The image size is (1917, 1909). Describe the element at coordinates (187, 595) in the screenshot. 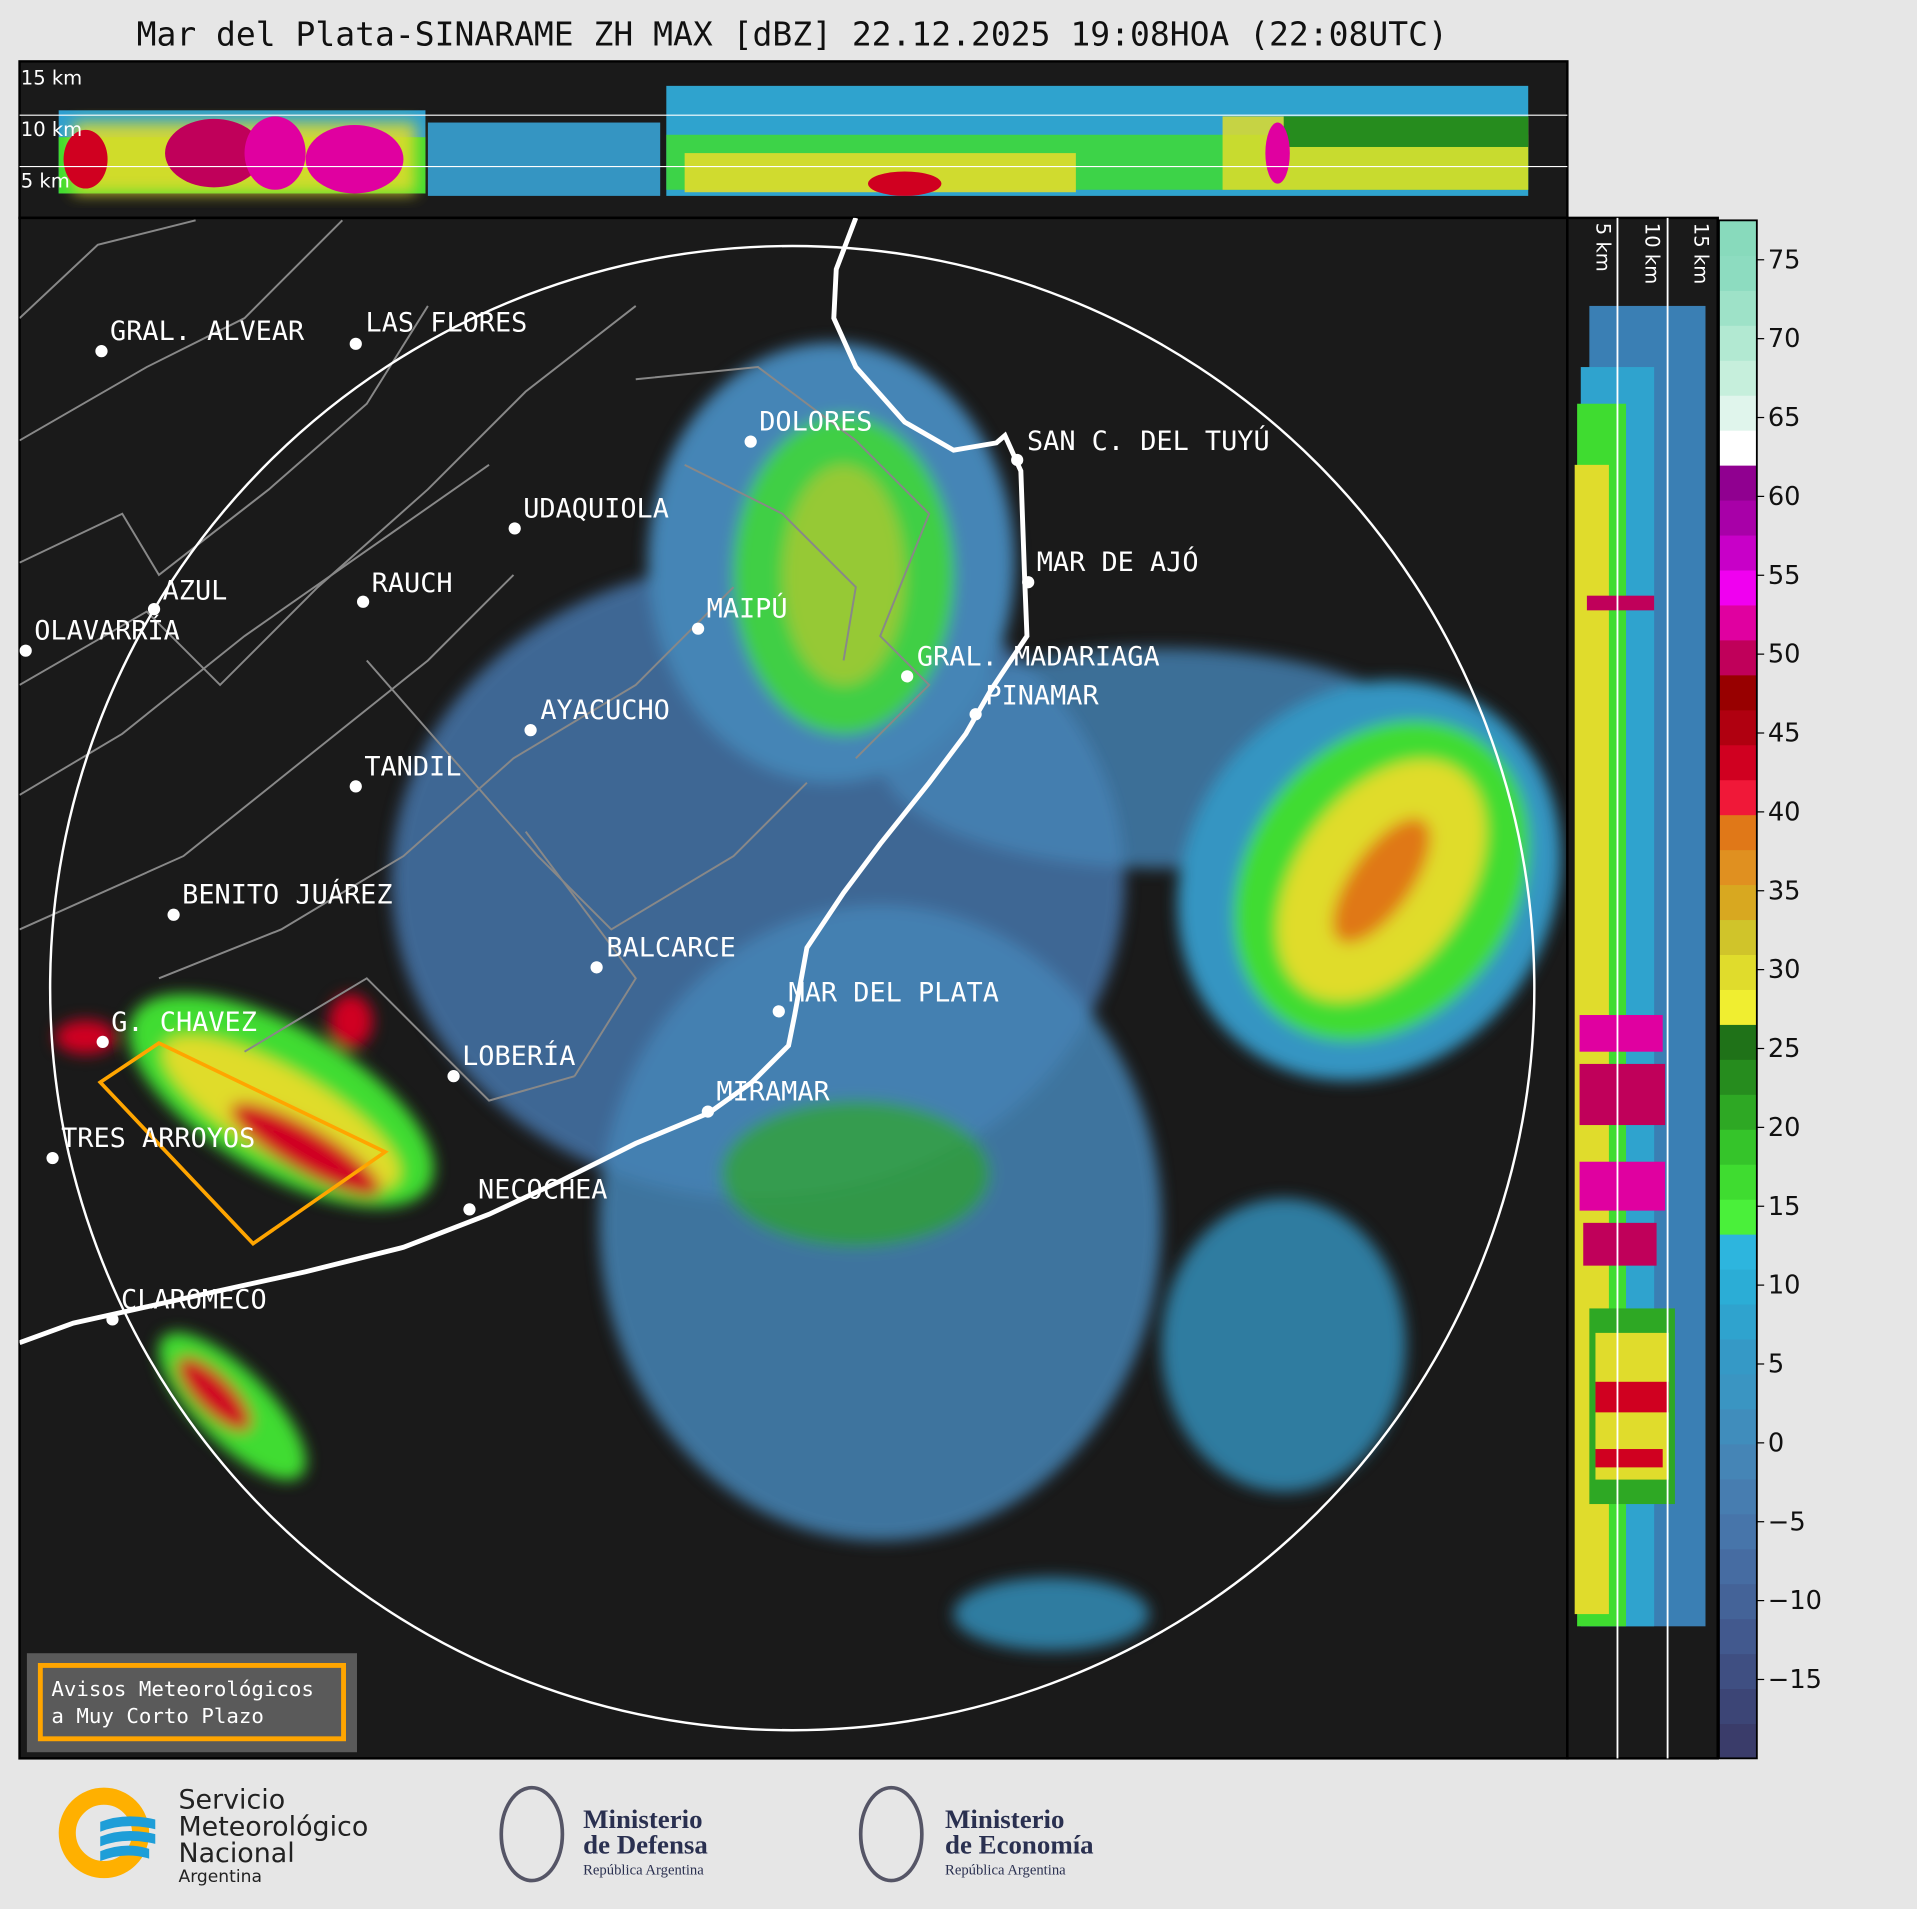

I see `city-azul: AZUL` at that location.